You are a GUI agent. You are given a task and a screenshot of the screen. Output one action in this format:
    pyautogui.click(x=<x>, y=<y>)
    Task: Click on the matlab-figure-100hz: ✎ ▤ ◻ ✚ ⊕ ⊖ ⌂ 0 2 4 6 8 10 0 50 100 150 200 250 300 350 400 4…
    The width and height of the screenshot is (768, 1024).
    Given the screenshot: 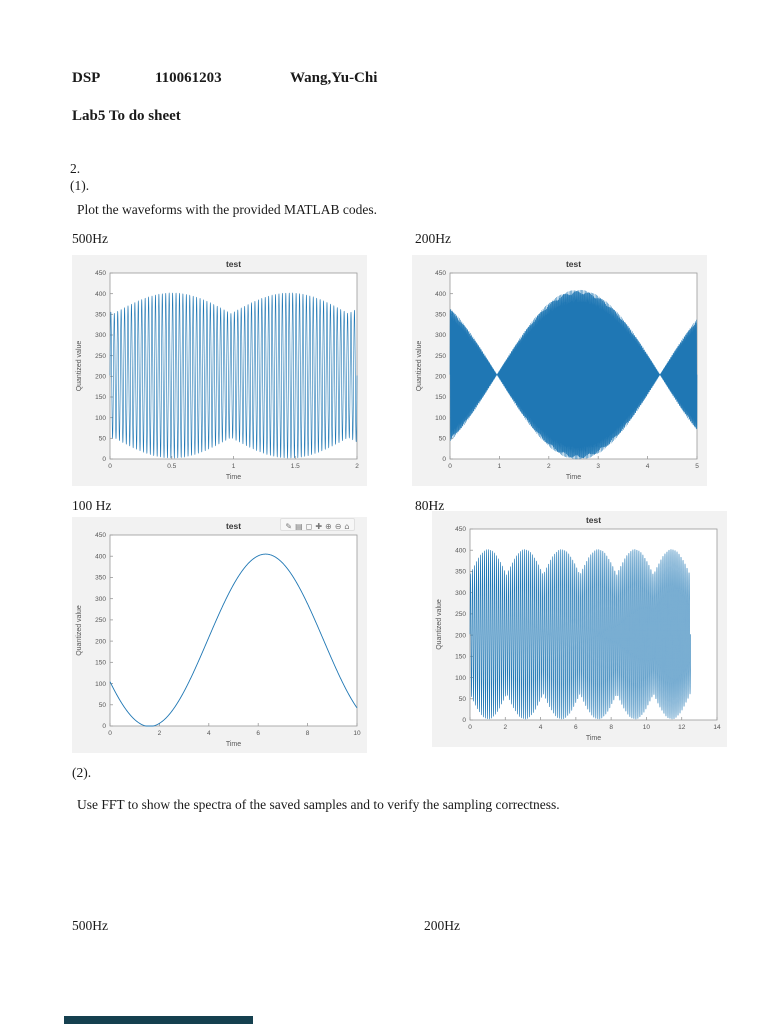 What is the action you would take?
    pyautogui.click(x=219, y=635)
    